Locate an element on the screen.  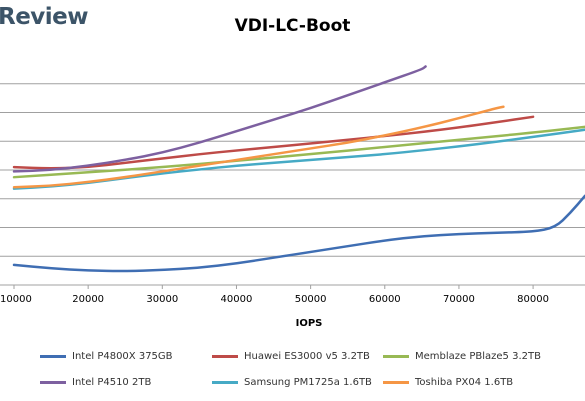
chart-title: VDI-LC-Boot is located at coordinates (292, 26).